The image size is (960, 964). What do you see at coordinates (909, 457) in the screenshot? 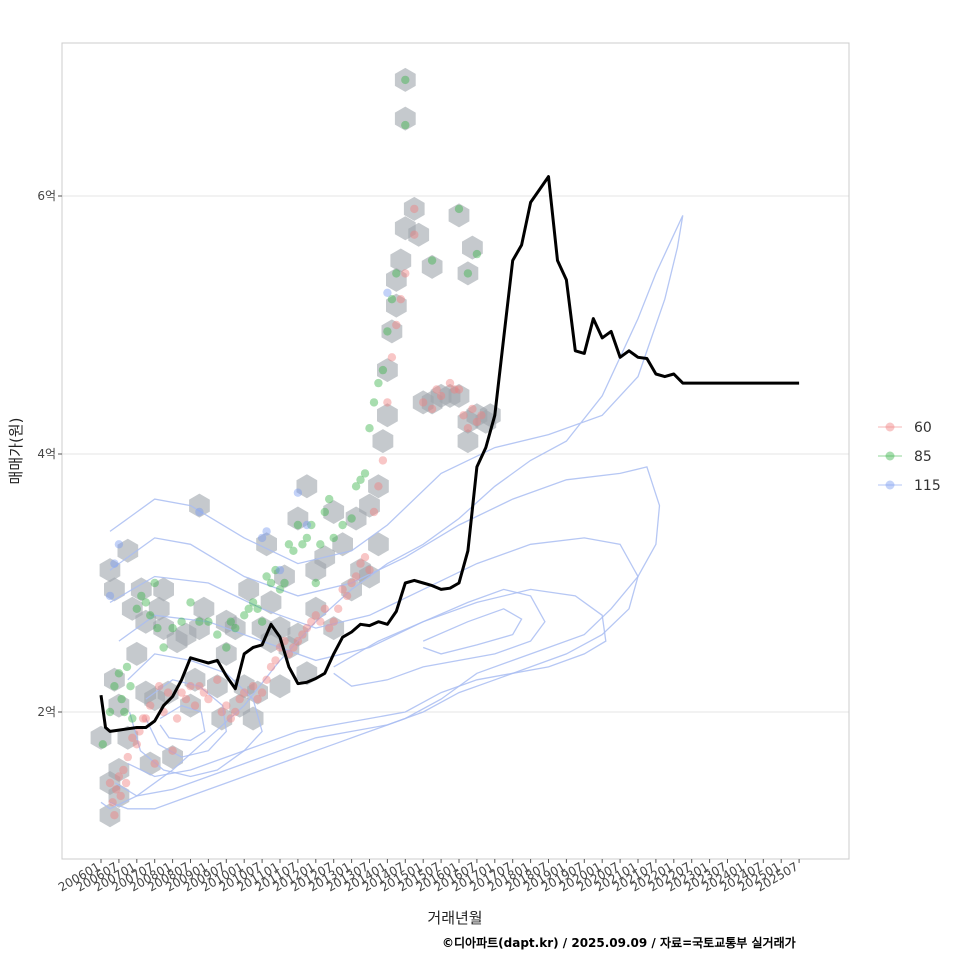
I see `legend: 60 85 115` at bounding box center [909, 457].